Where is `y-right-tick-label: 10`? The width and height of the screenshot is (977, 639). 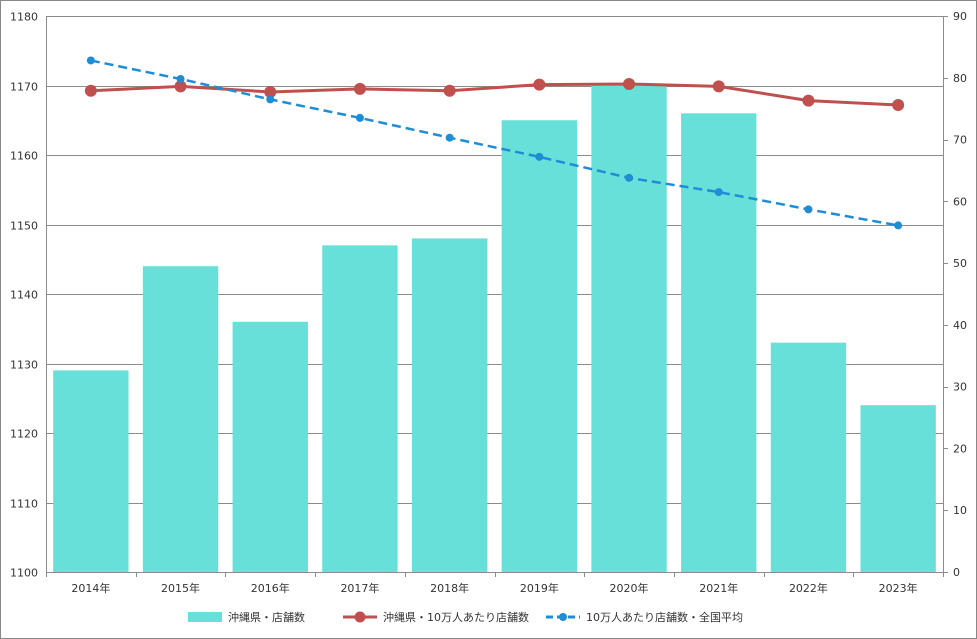
y-right-tick-label: 10 is located at coordinates (960, 510).